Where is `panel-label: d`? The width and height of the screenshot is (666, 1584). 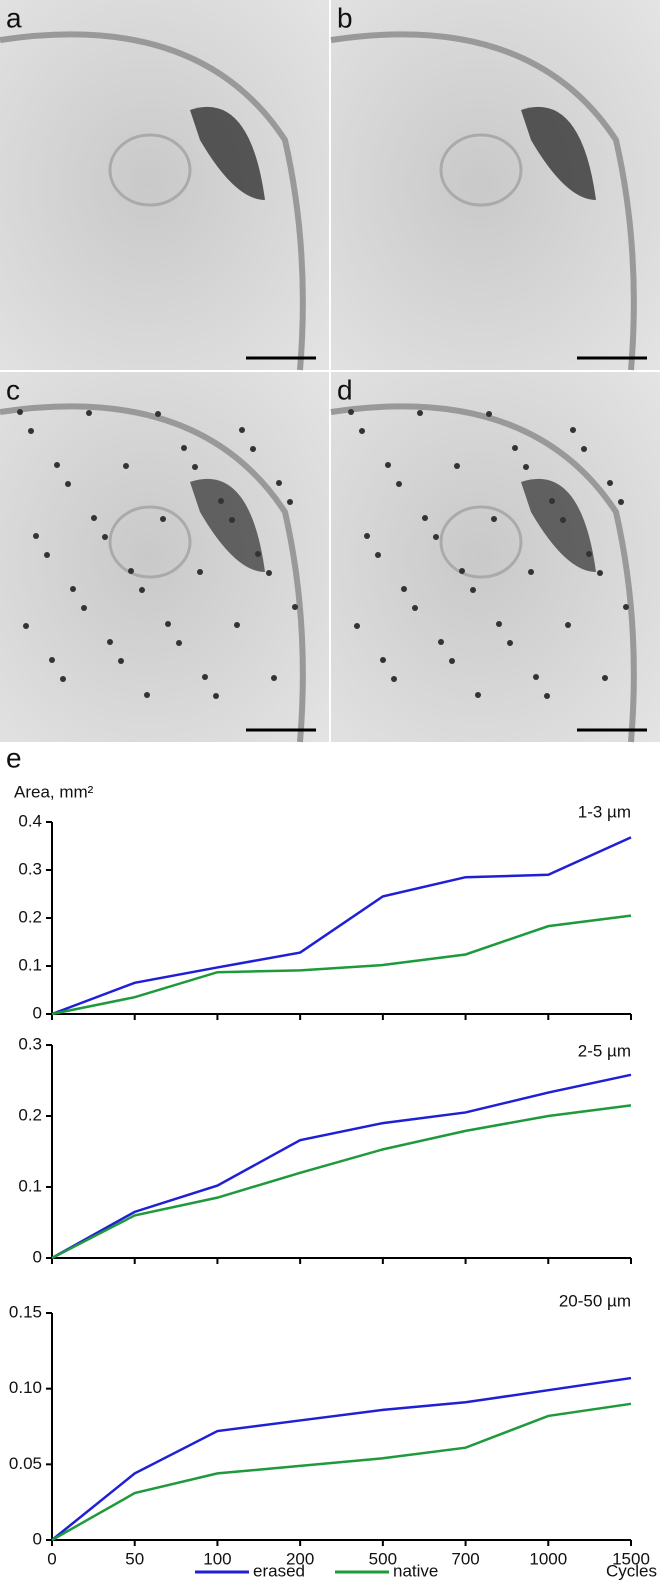 panel-label: d is located at coordinates (345, 389).